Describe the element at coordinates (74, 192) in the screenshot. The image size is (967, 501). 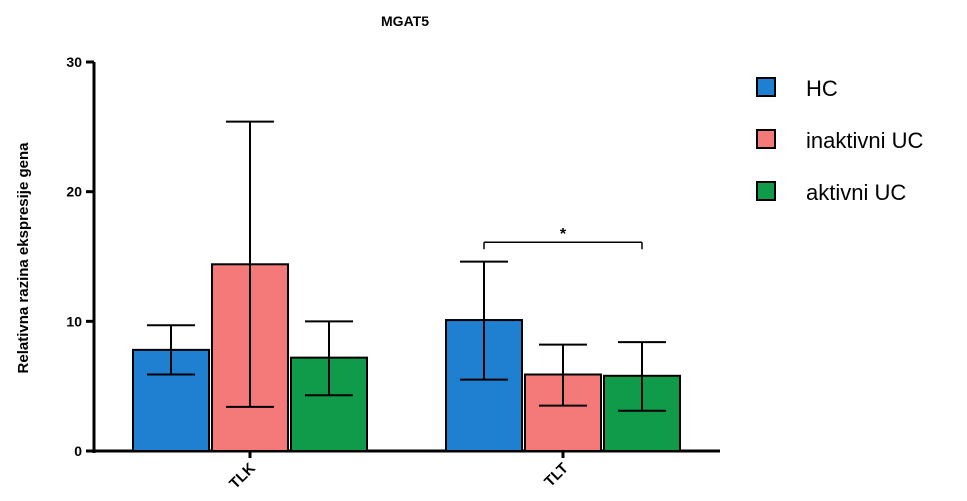
I see `y-tick-label: 20` at that location.